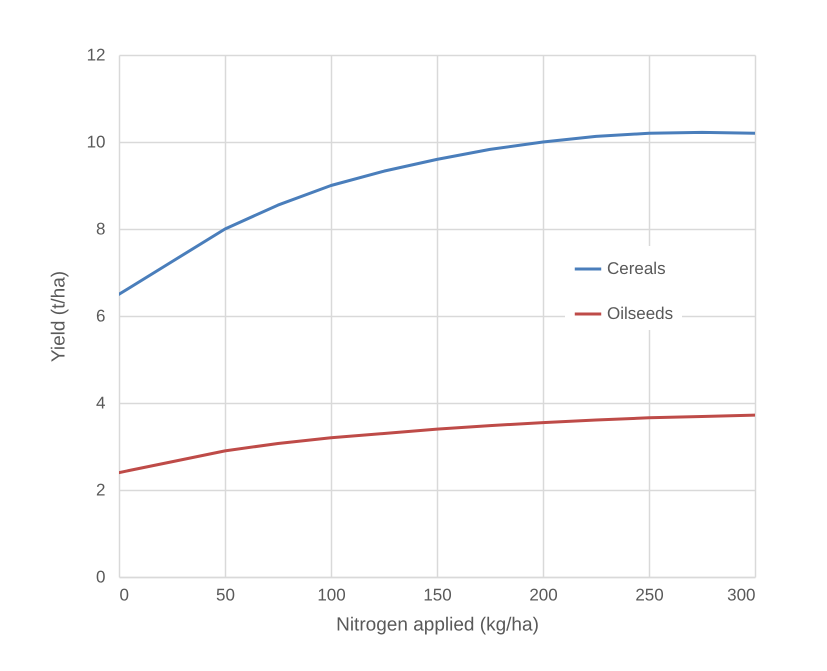 The height and width of the screenshot is (671, 827). Describe the element at coordinates (124, 595) in the screenshot. I see `x-tick-label: 0` at that location.